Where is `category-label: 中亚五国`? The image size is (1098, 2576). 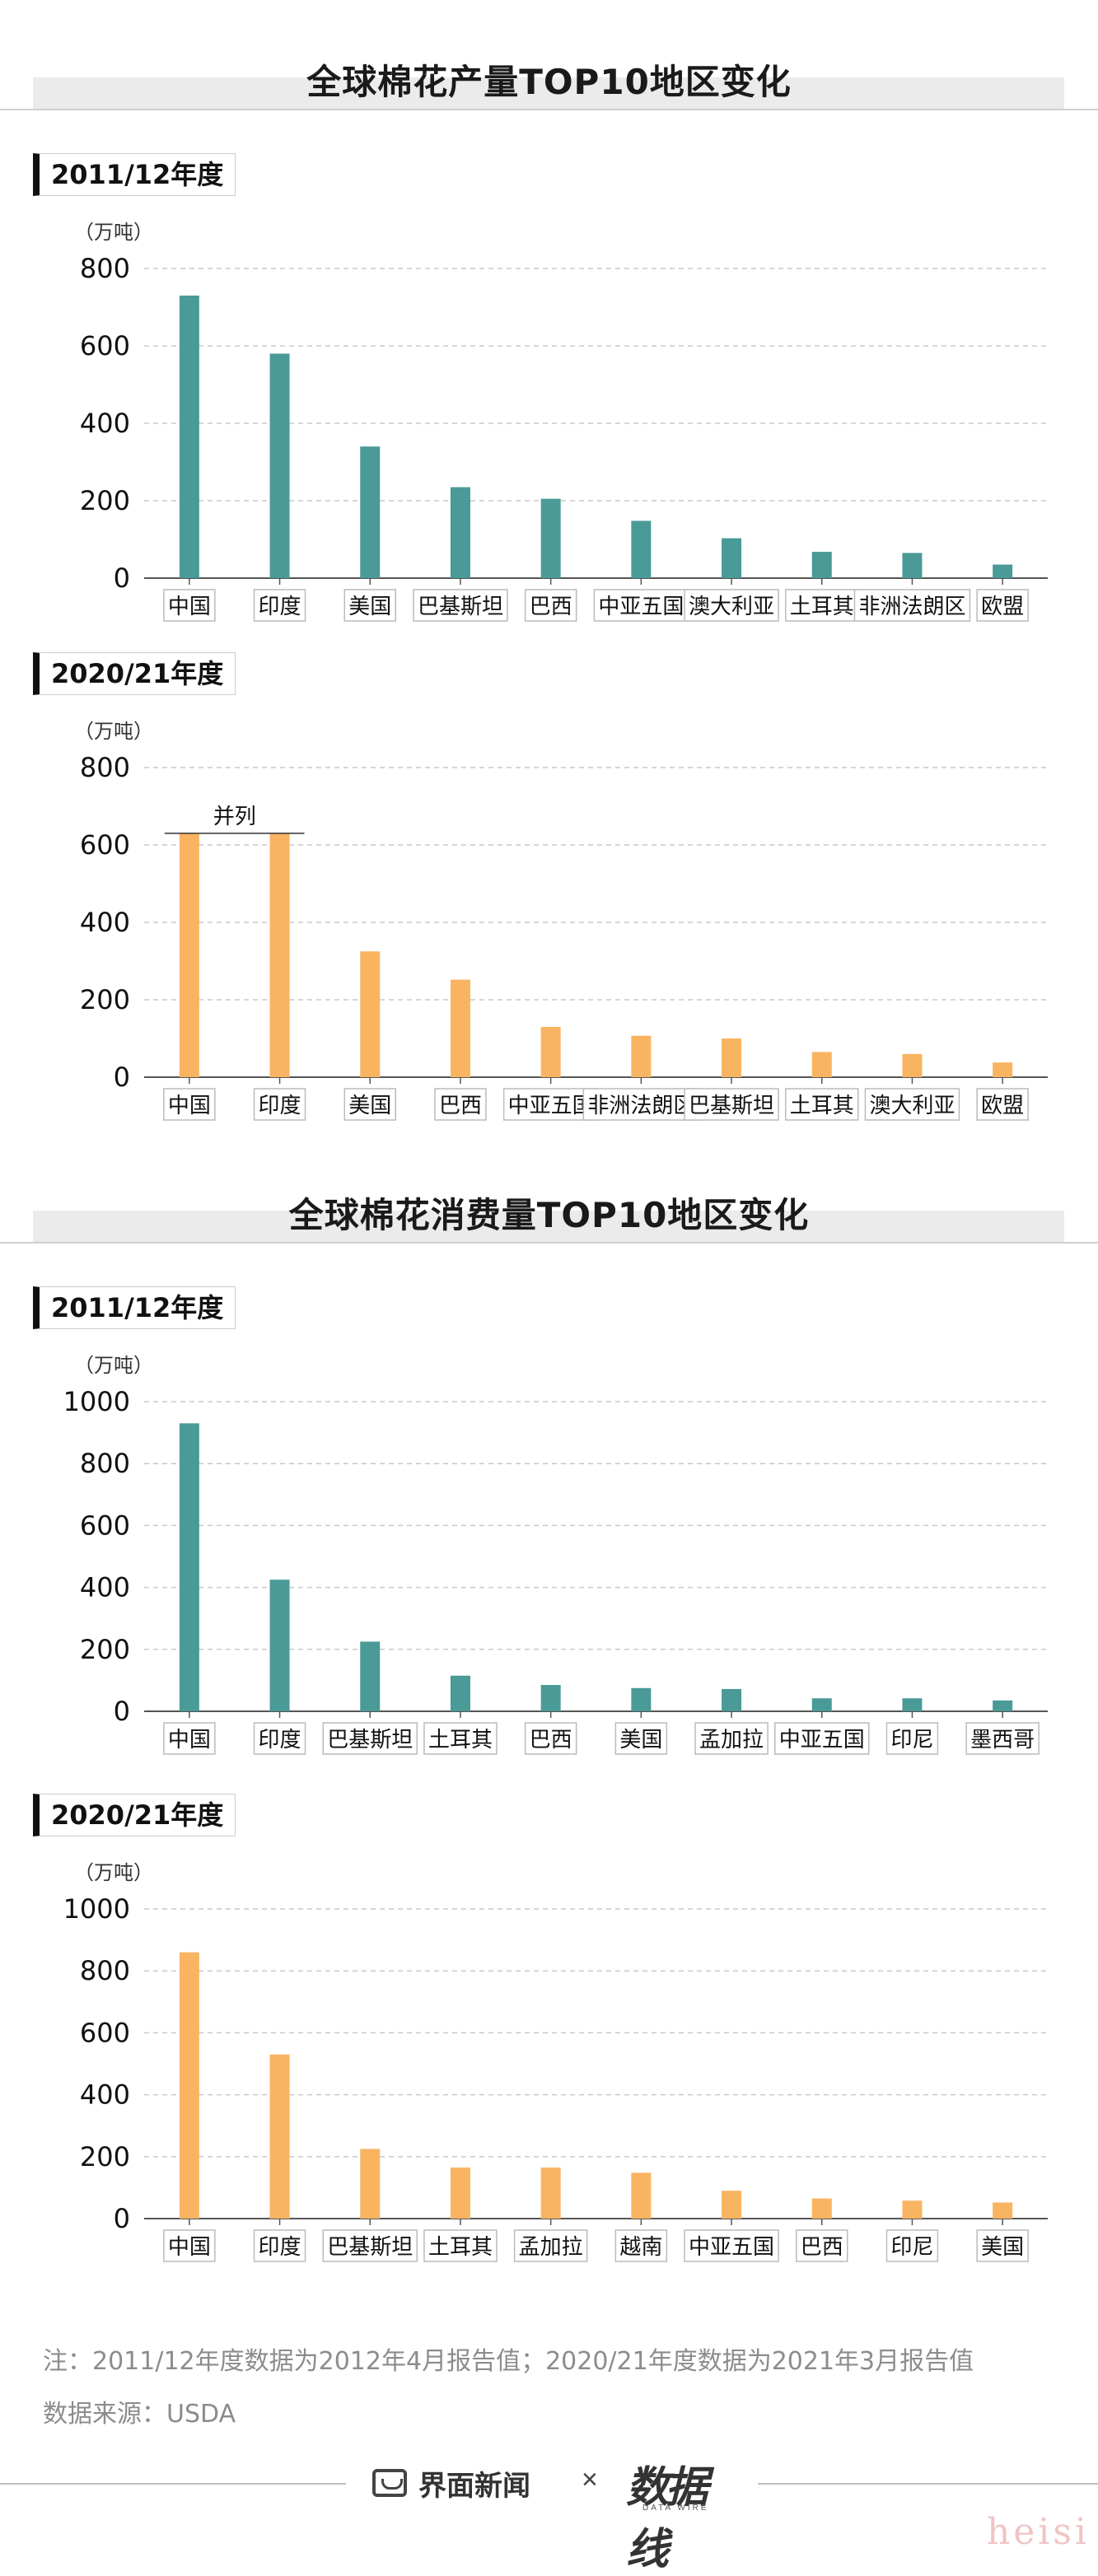 category-label: 中亚五国 is located at coordinates (822, 1740).